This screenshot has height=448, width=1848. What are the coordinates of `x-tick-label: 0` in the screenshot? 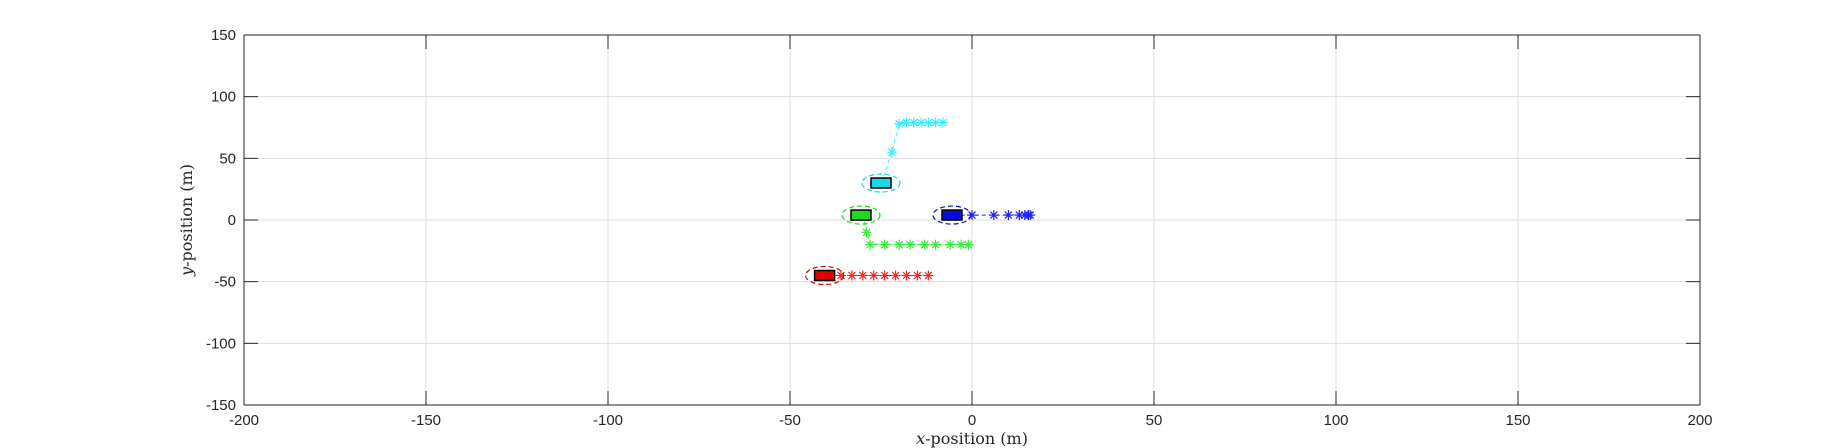 It's located at (972, 420).